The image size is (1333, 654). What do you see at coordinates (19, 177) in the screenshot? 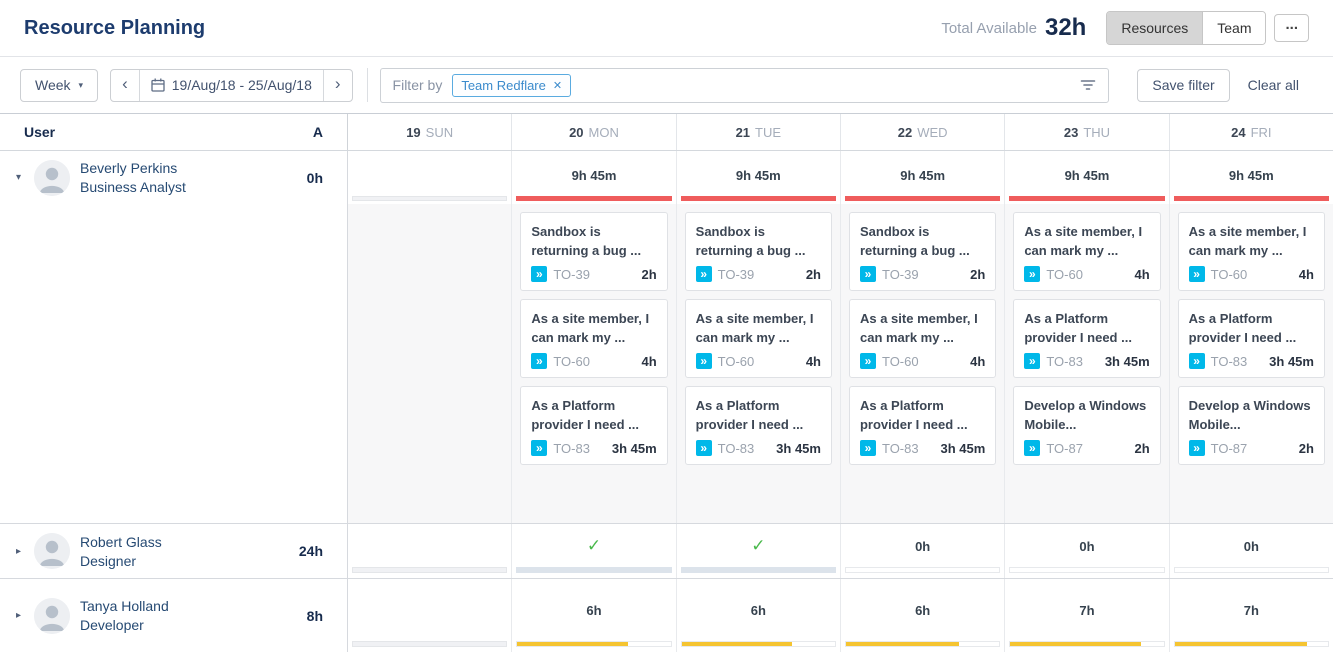
I see `collapse-toggle-icon: ▾` at bounding box center [19, 177].